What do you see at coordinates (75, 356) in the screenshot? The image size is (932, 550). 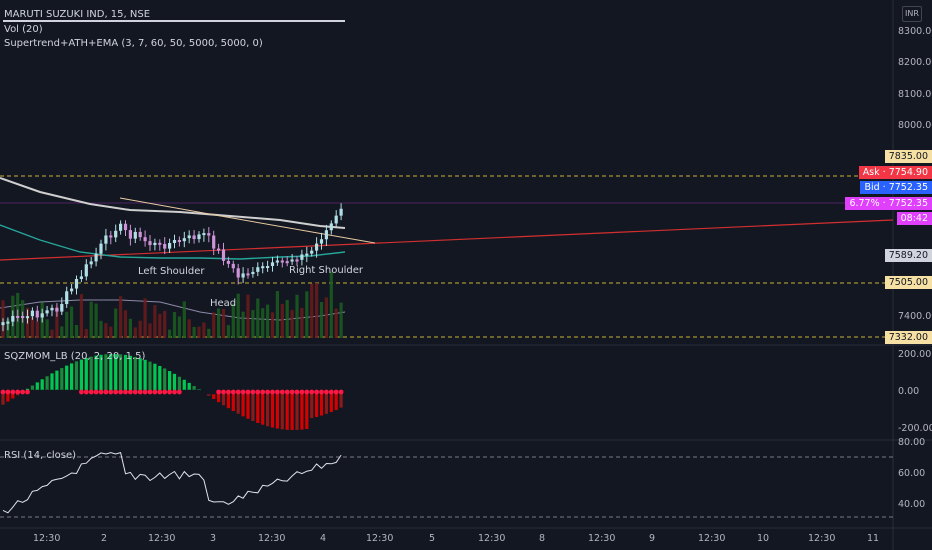 I see `squeeze-momentum-label: SQZMOM_LB (20, 2, 20, 1.5)` at bounding box center [75, 356].